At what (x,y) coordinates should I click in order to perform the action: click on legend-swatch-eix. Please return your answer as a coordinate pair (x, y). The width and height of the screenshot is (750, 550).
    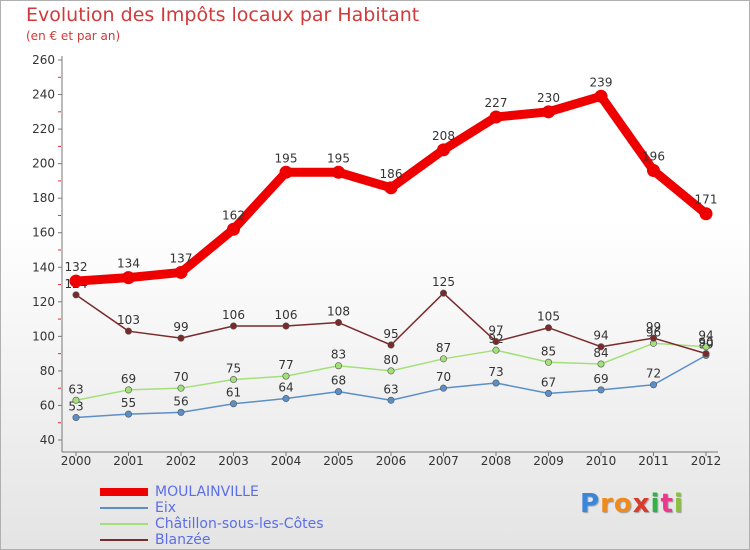
    Looking at the image, I should click on (124, 508).